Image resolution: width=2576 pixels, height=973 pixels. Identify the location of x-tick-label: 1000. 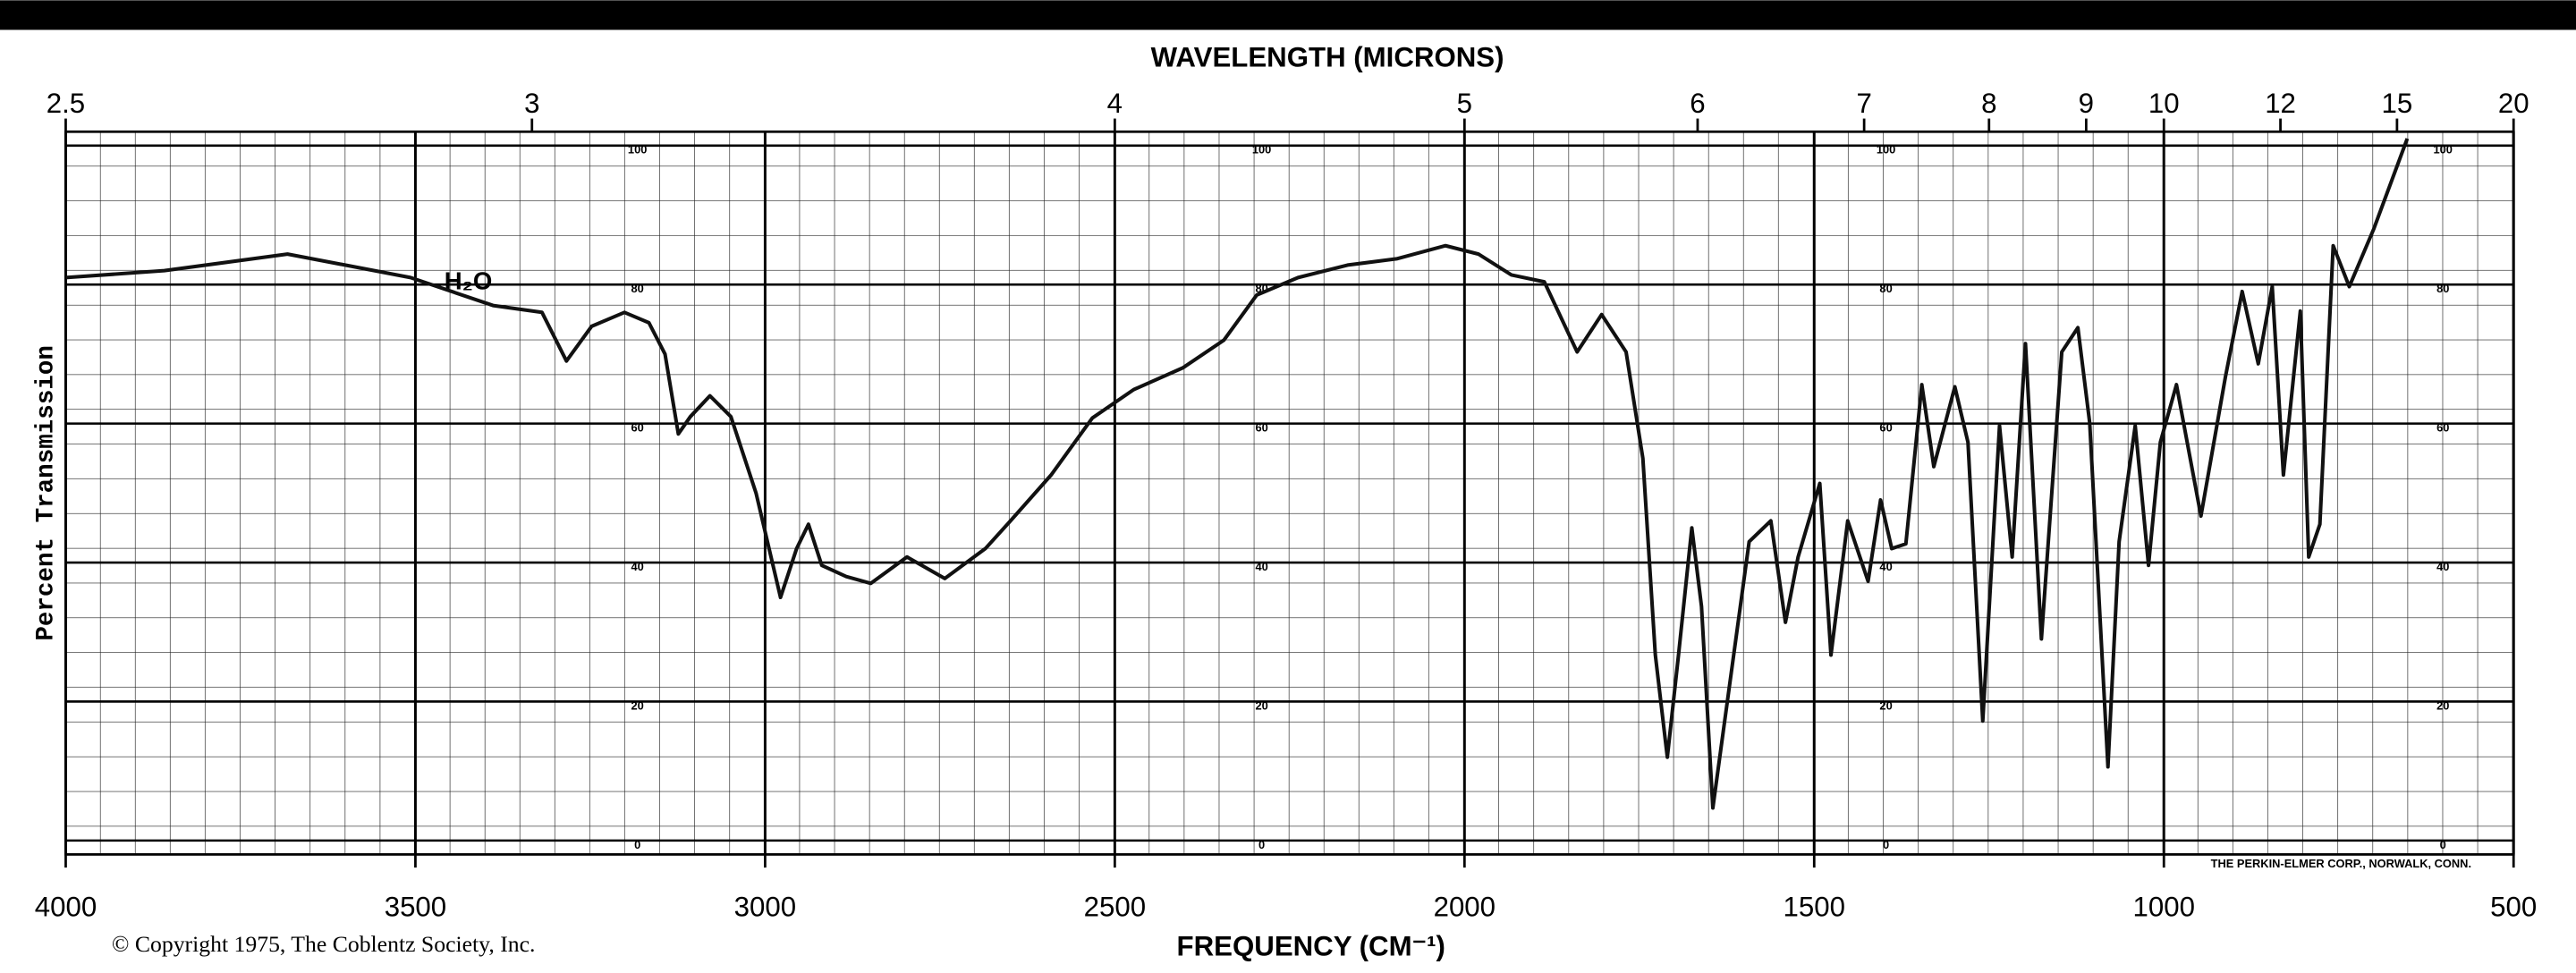
(2164, 906).